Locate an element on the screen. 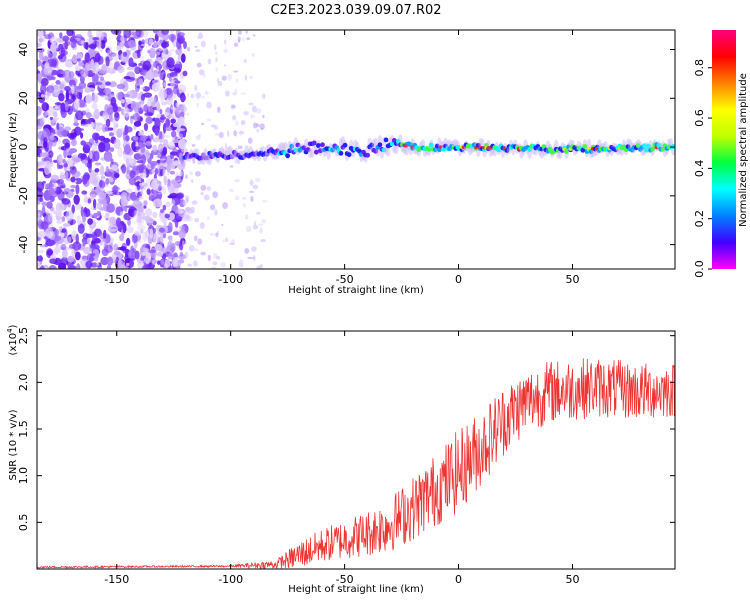  chart-title: C2E3.2023.039.09.07.R02 is located at coordinates (355, 10).